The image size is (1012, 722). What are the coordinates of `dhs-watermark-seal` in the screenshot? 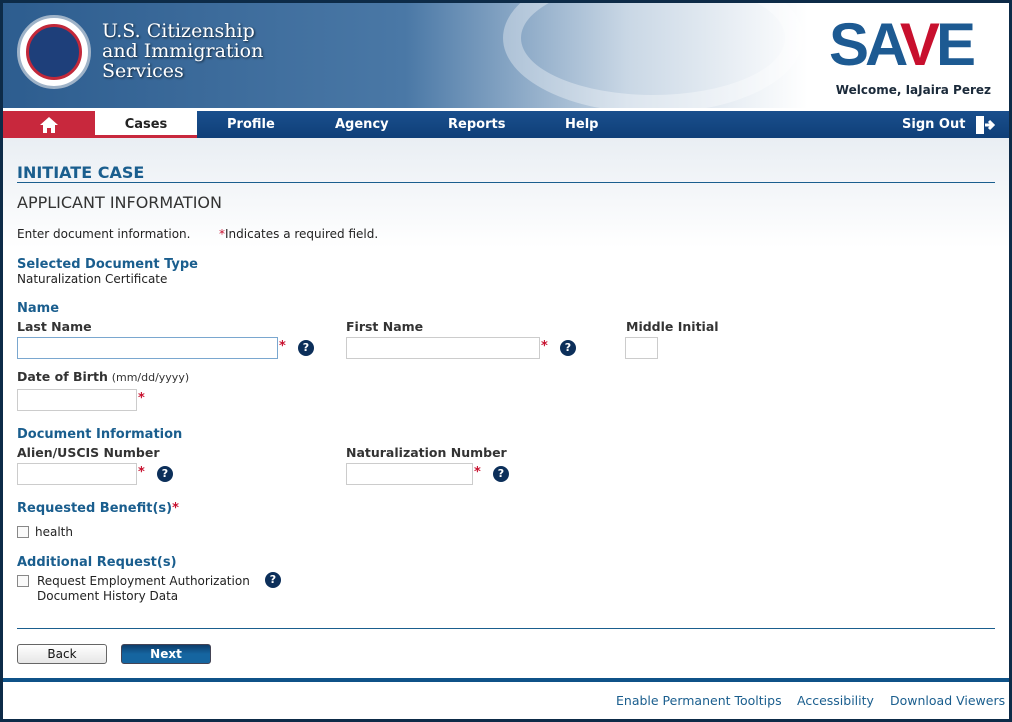 It's located at (653, 58).